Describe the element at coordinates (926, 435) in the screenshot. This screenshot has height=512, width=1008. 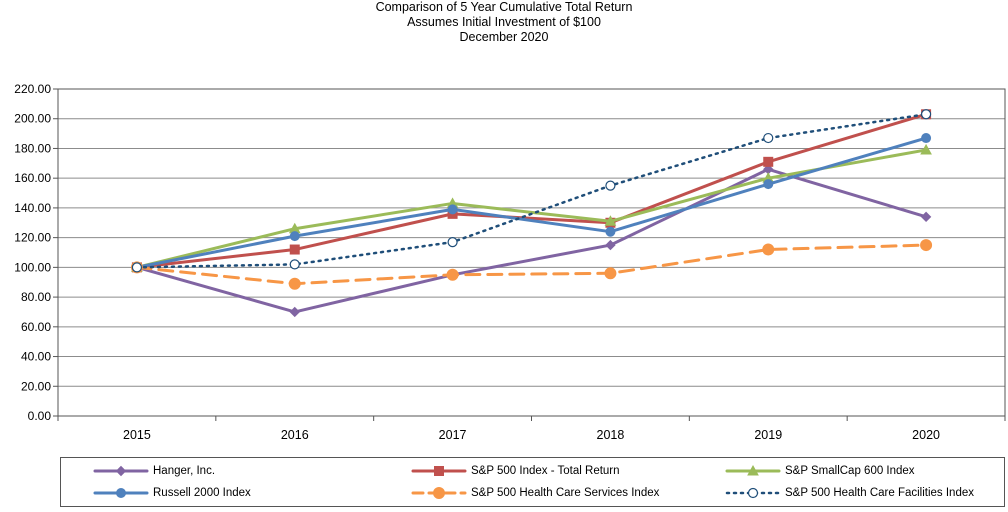
I see `x-tick-label: 2020` at that location.